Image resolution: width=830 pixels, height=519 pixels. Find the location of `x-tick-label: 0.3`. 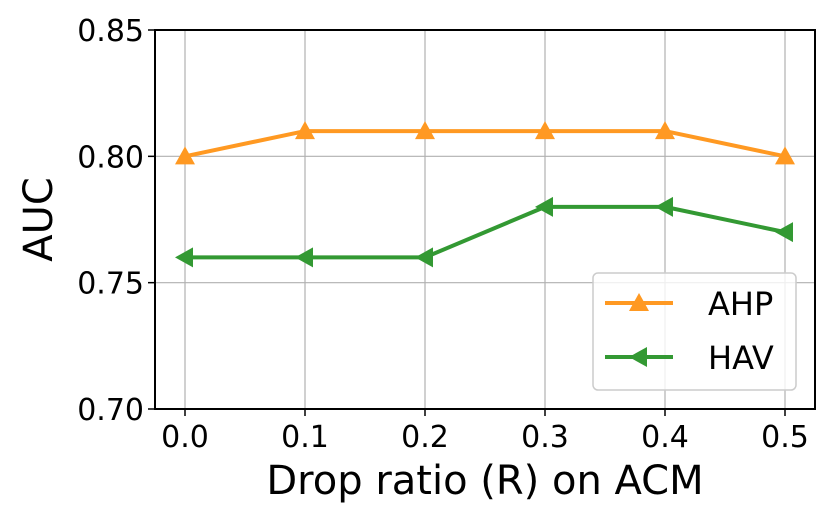

x-tick-label: 0.3 is located at coordinates (545, 437).